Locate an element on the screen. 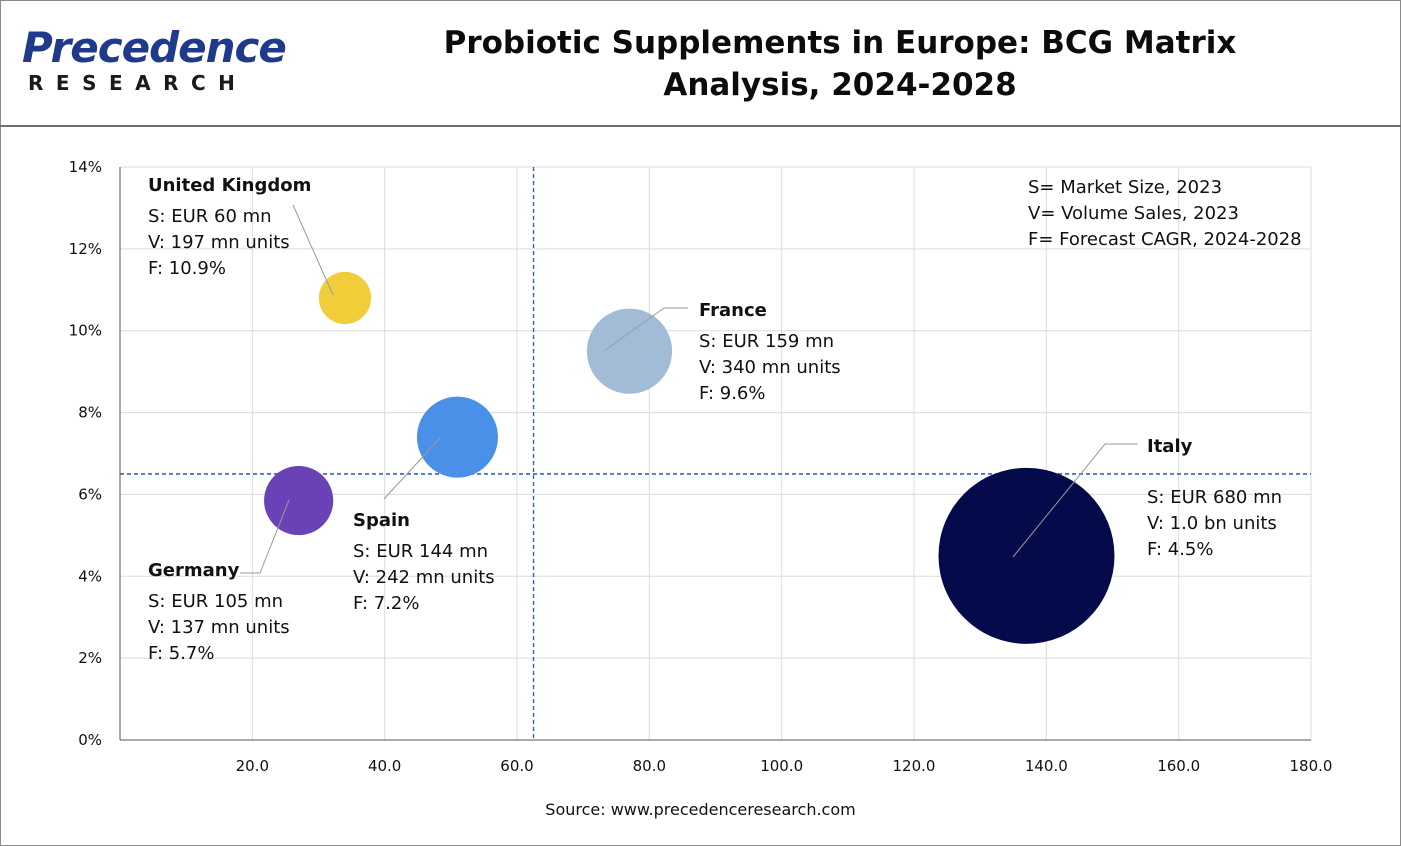 Image resolution: width=1401 pixels, height=846 pixels. y-tick-label: 2% is located at coordinates (90, 658).